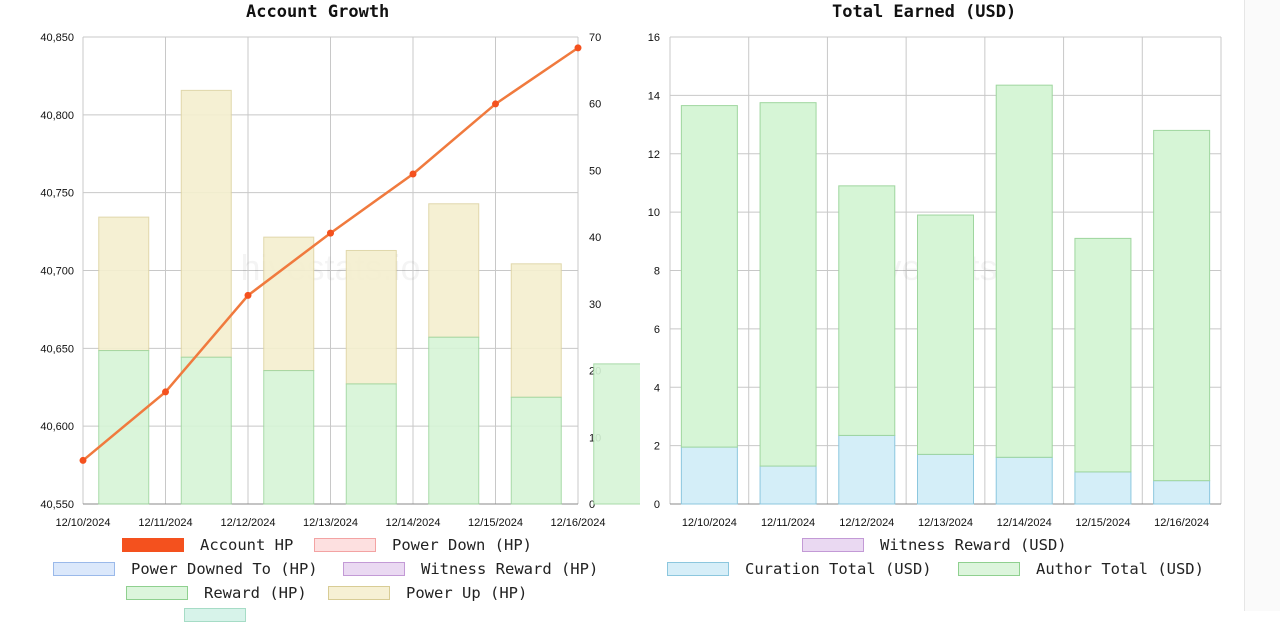 Image resolution: width=1280 pixels, height=622 pixels. What do you see at coordinates (57, 427) in the screenshot?
I see `y-left-tick-label: 40,600` at bounding box center [57, 427].